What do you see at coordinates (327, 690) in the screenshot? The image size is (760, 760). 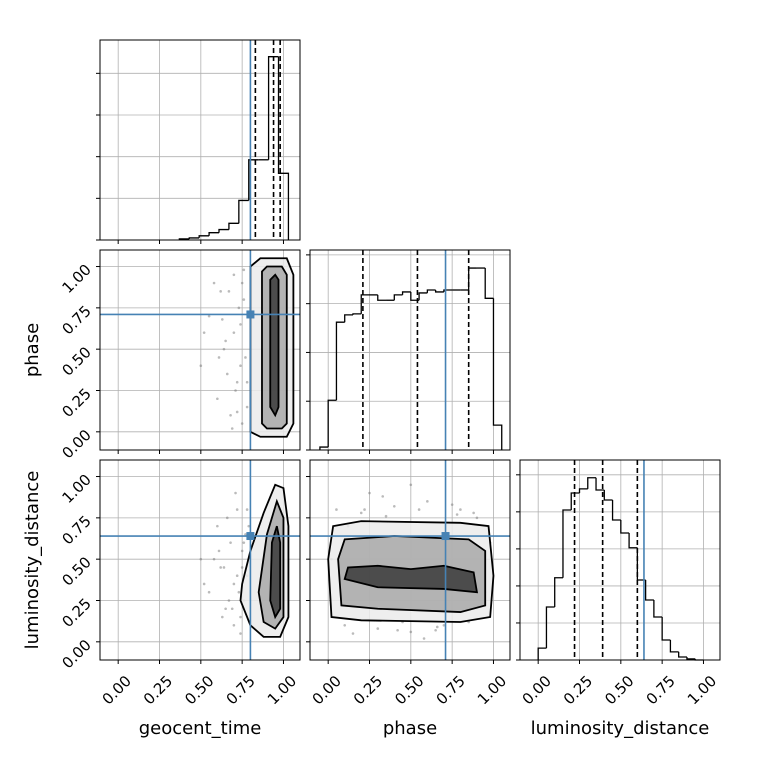 I see `x-tick-label: 0.00` at bounding box center [327, 690].